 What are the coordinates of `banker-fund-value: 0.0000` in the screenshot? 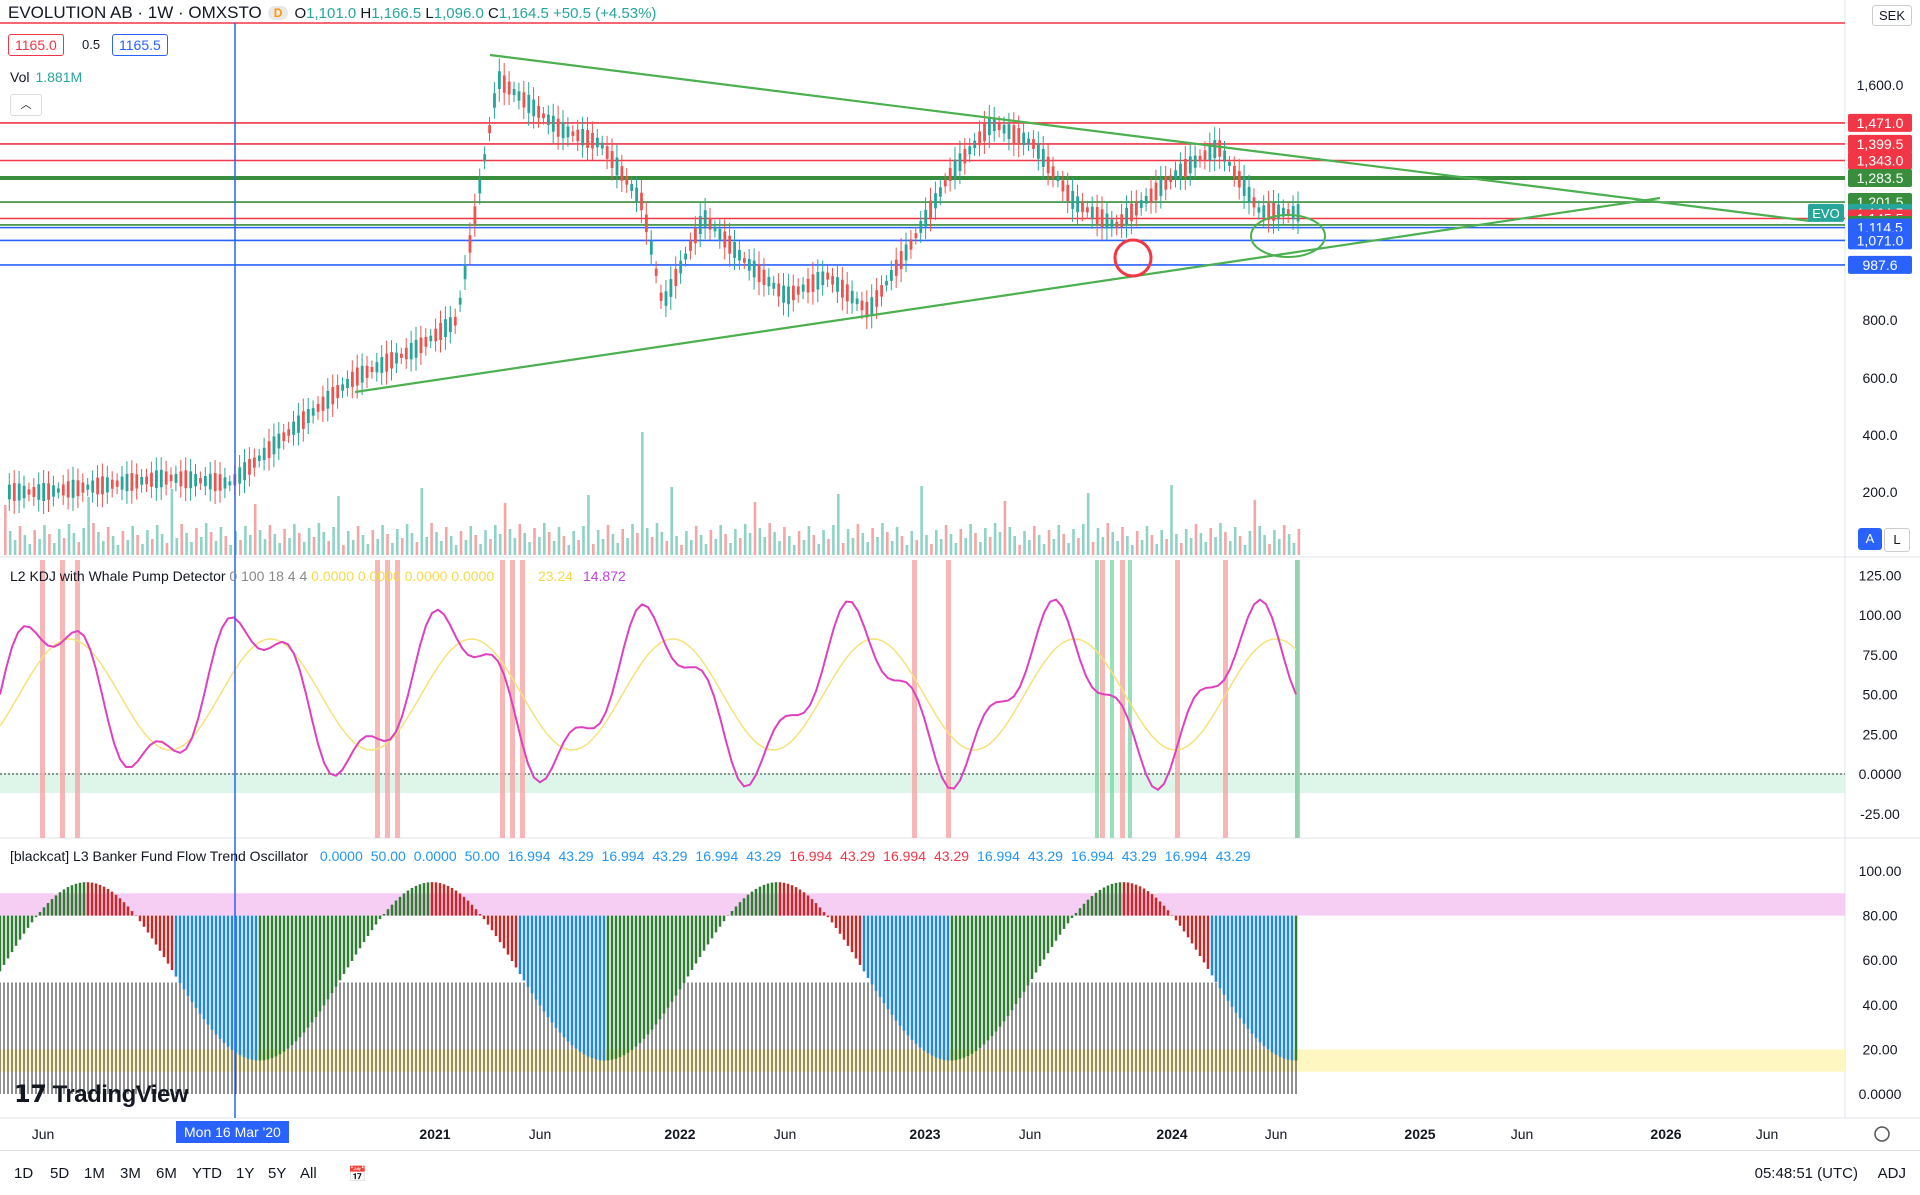 It's located at (435, 856).